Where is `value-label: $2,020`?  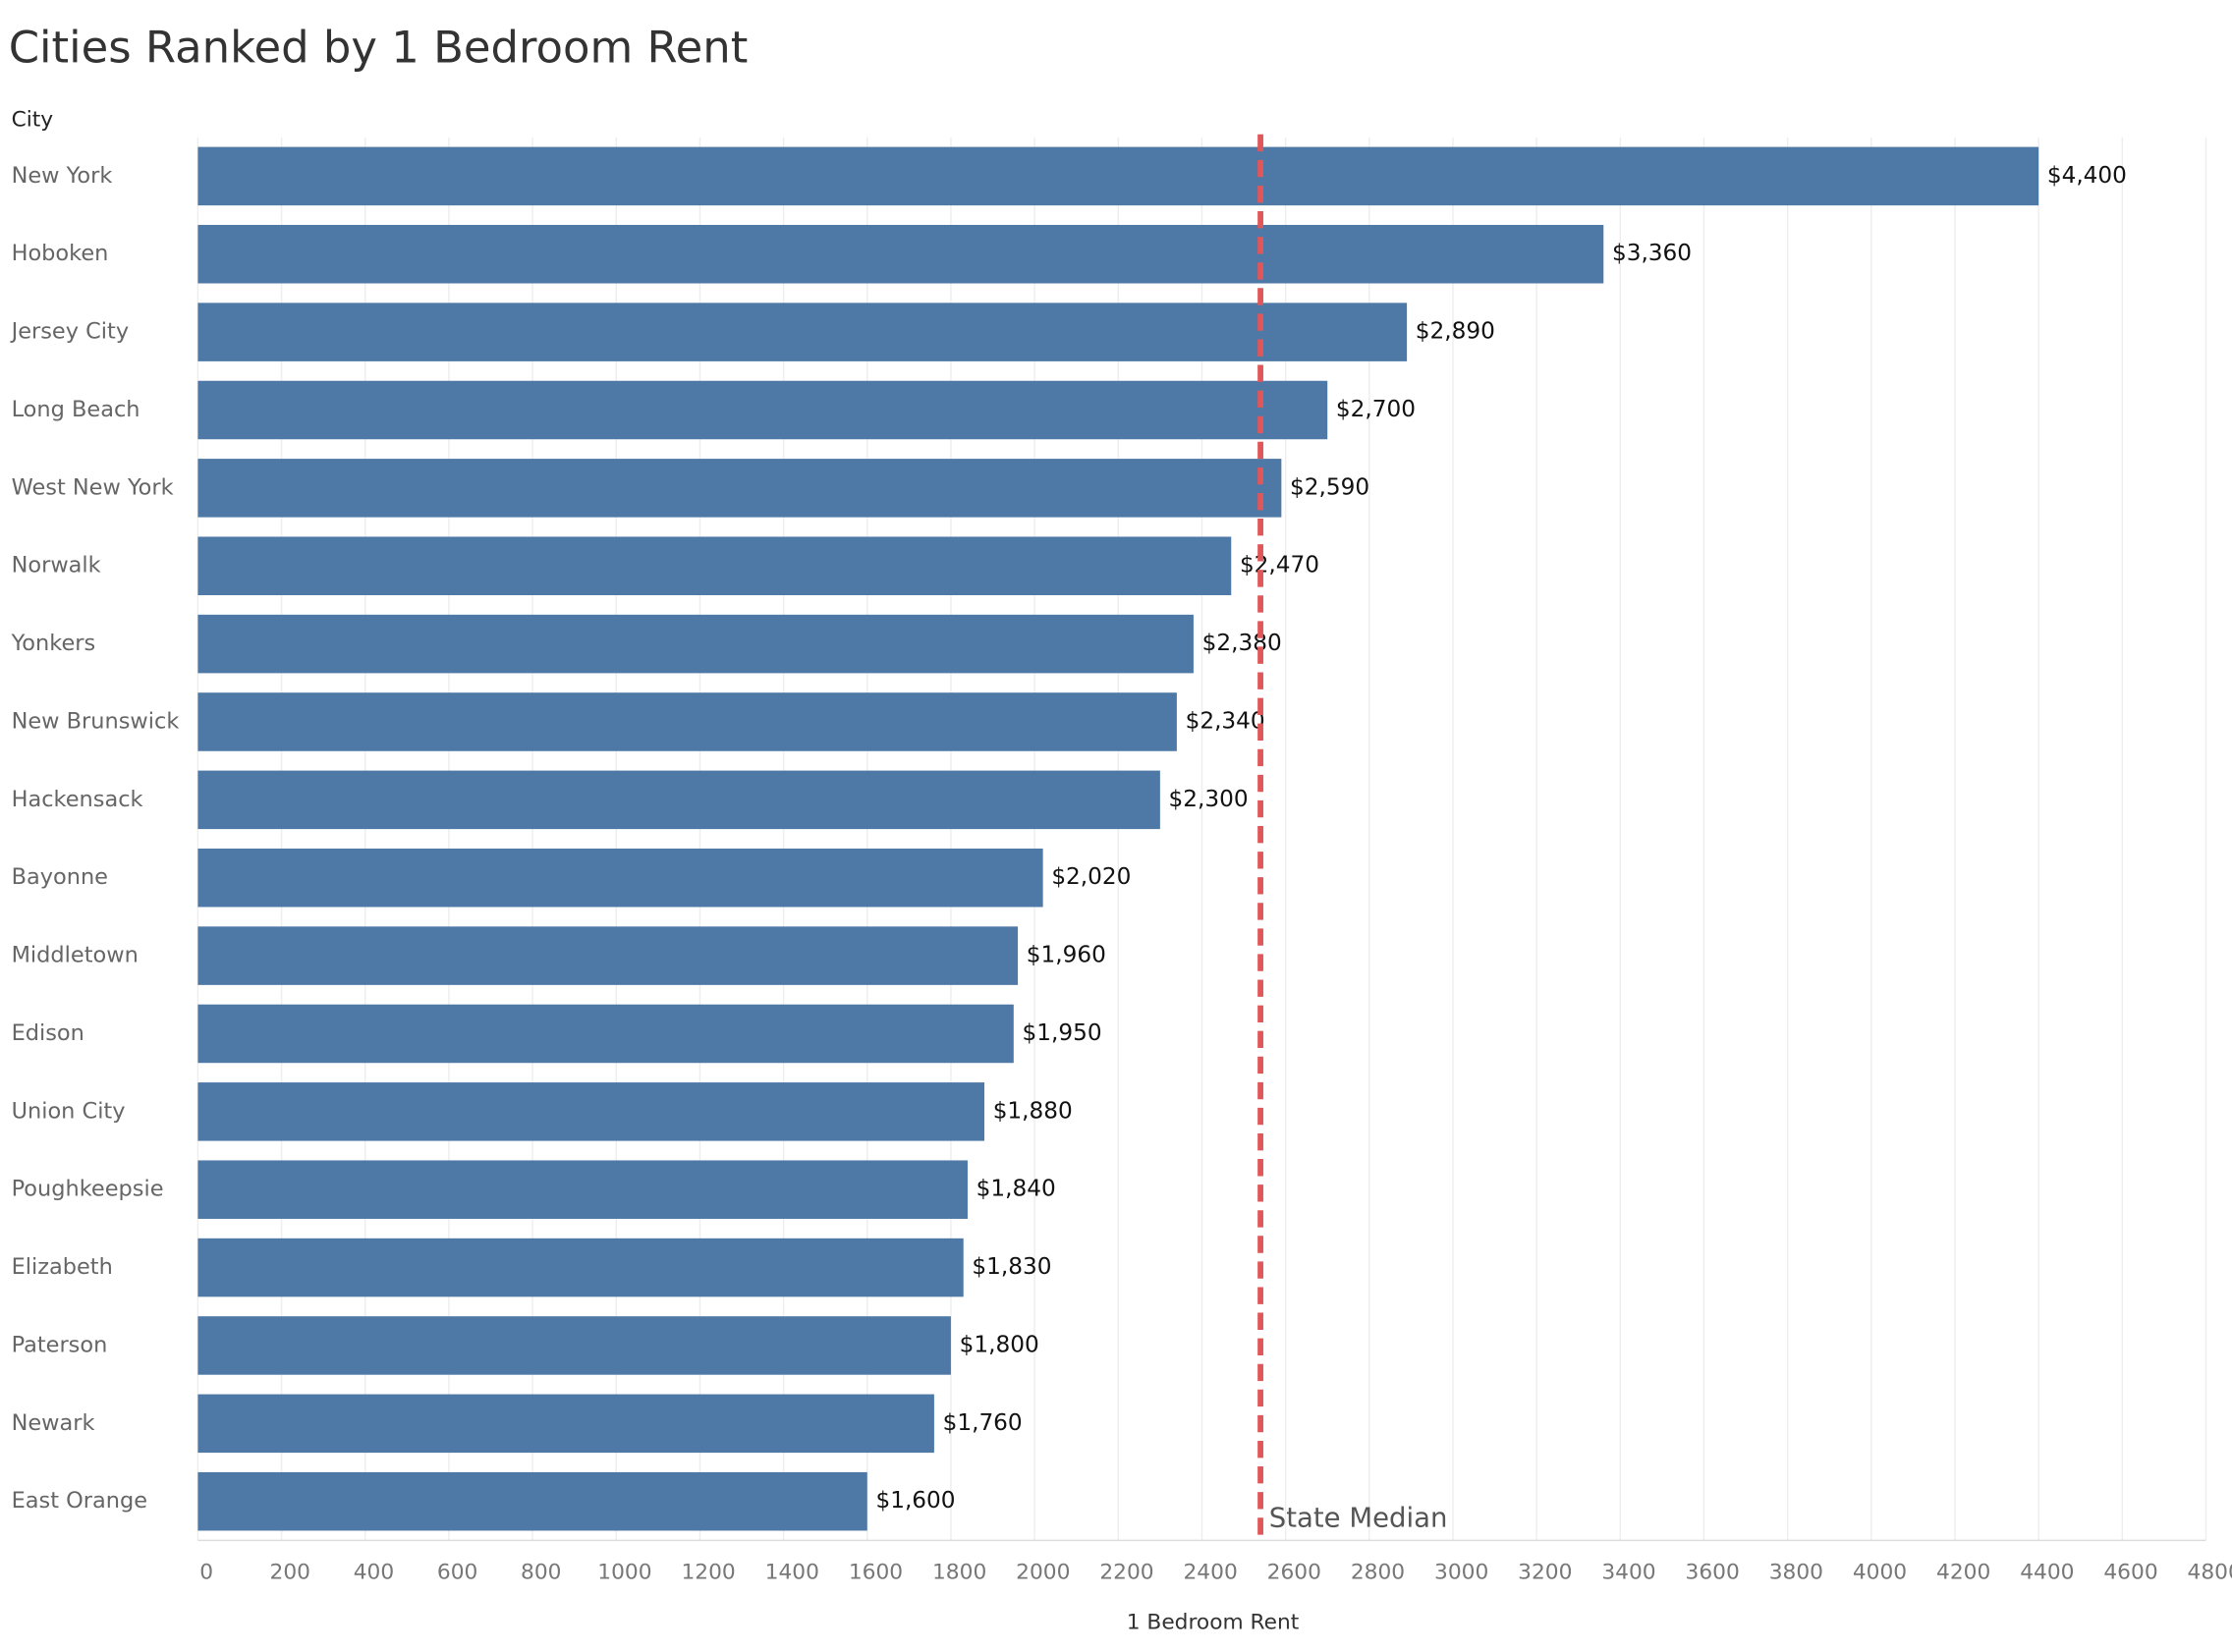
value-label: $2,020 is located at coordinates (1091, 876).